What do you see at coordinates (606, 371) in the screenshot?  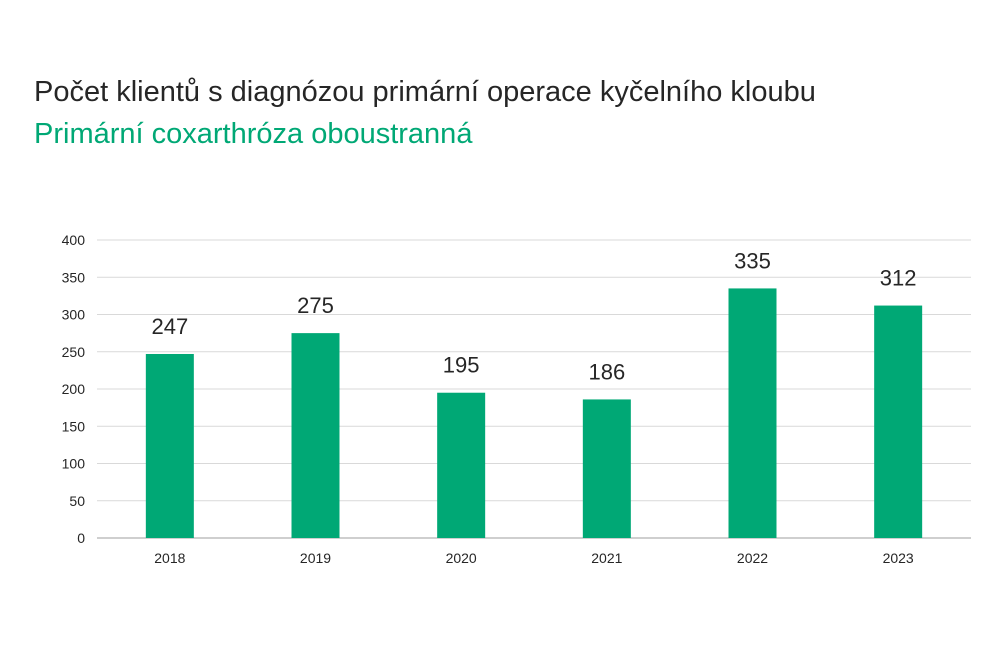 I see `data-label: 186` at bounding box center [606, 371].